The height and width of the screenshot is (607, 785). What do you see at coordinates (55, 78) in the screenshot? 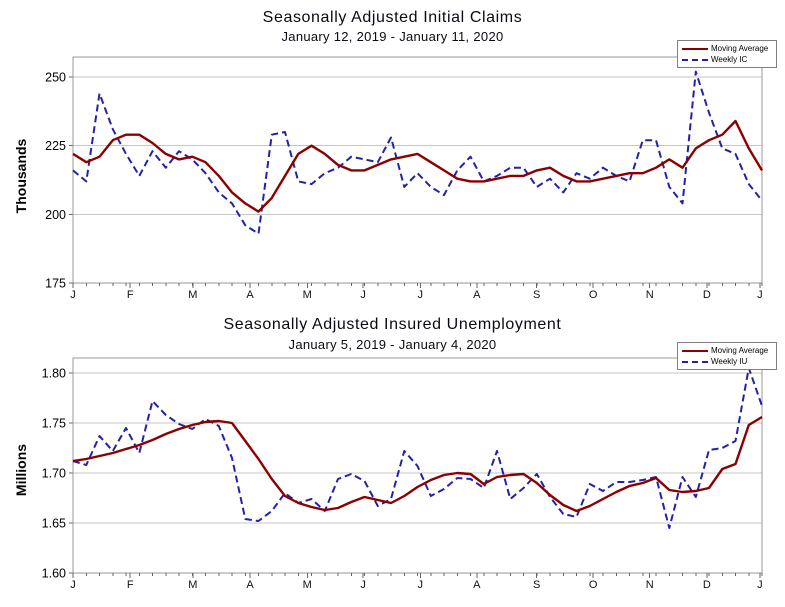
I see `y-tick-label: 250` at bounding box center [55, 78].